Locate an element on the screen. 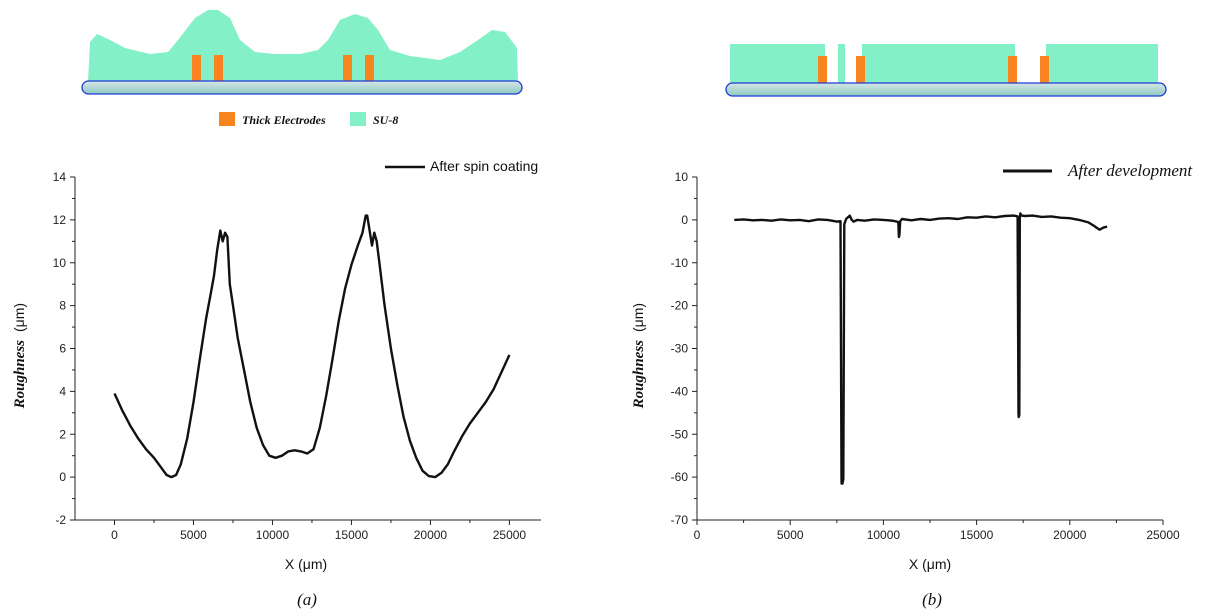 The height and width of the screenshot is (612, 1231). schematic-legend: Thick Electrodes SU-8 is located at coordinates (308, 119).